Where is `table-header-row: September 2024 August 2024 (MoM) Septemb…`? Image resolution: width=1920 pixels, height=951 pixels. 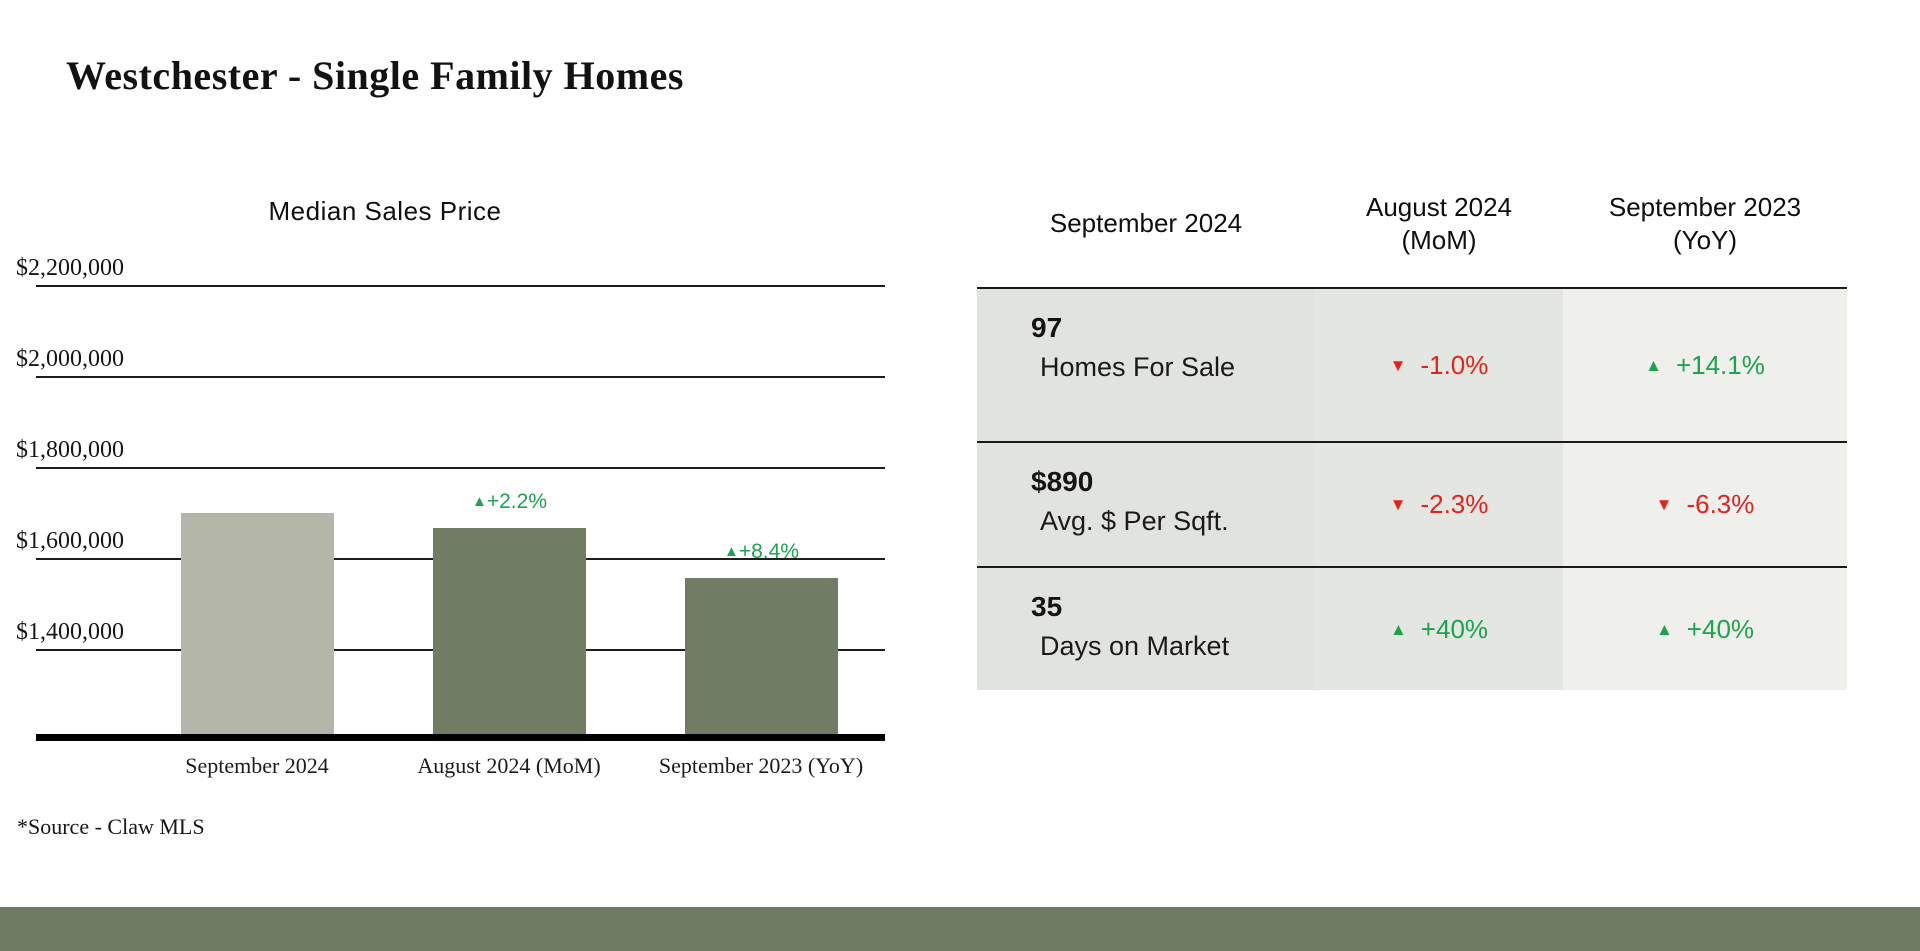
table-header-row: September 2024 August 2024 (MoM) Septemb… is located at coordinates (1412, 223).